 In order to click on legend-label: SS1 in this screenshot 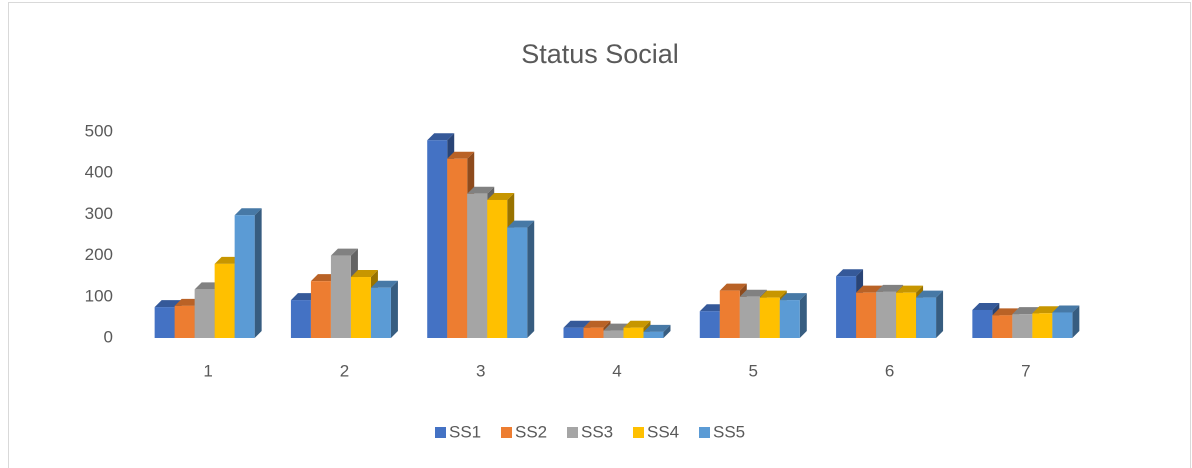, I will do `click(465, 431)`.